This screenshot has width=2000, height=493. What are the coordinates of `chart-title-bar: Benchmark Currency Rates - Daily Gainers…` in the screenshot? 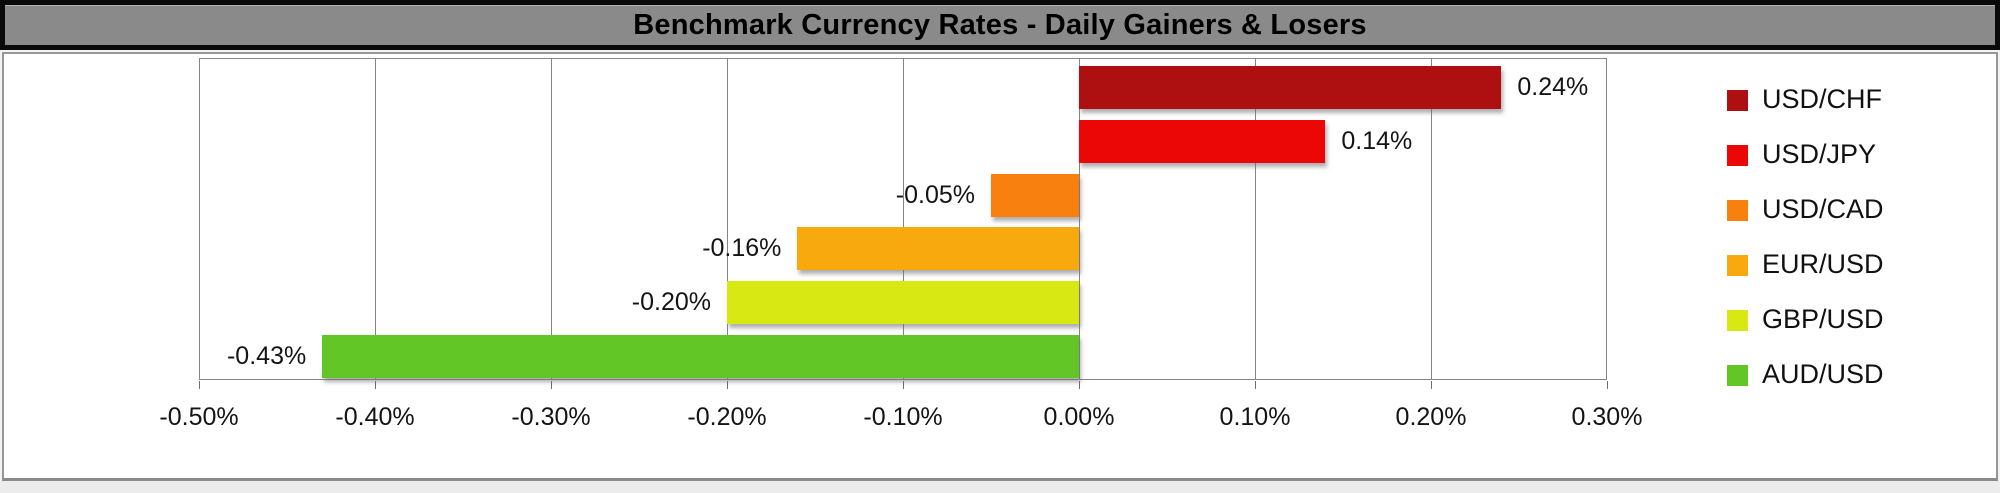 It's located at (1000, 25).